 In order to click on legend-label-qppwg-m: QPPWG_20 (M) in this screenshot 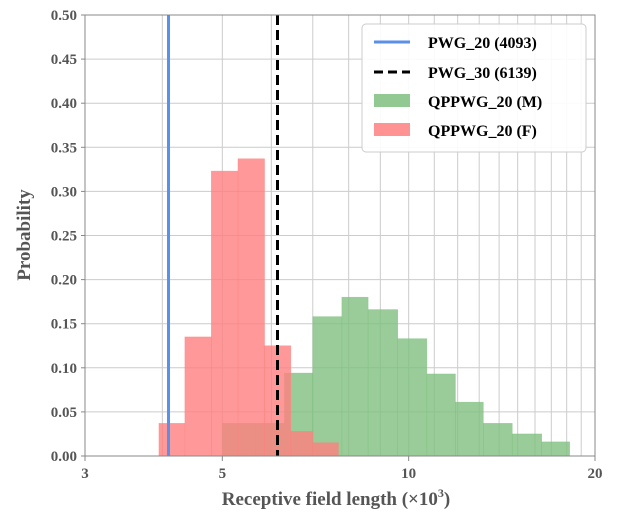, I will do `click(485, 102)`.